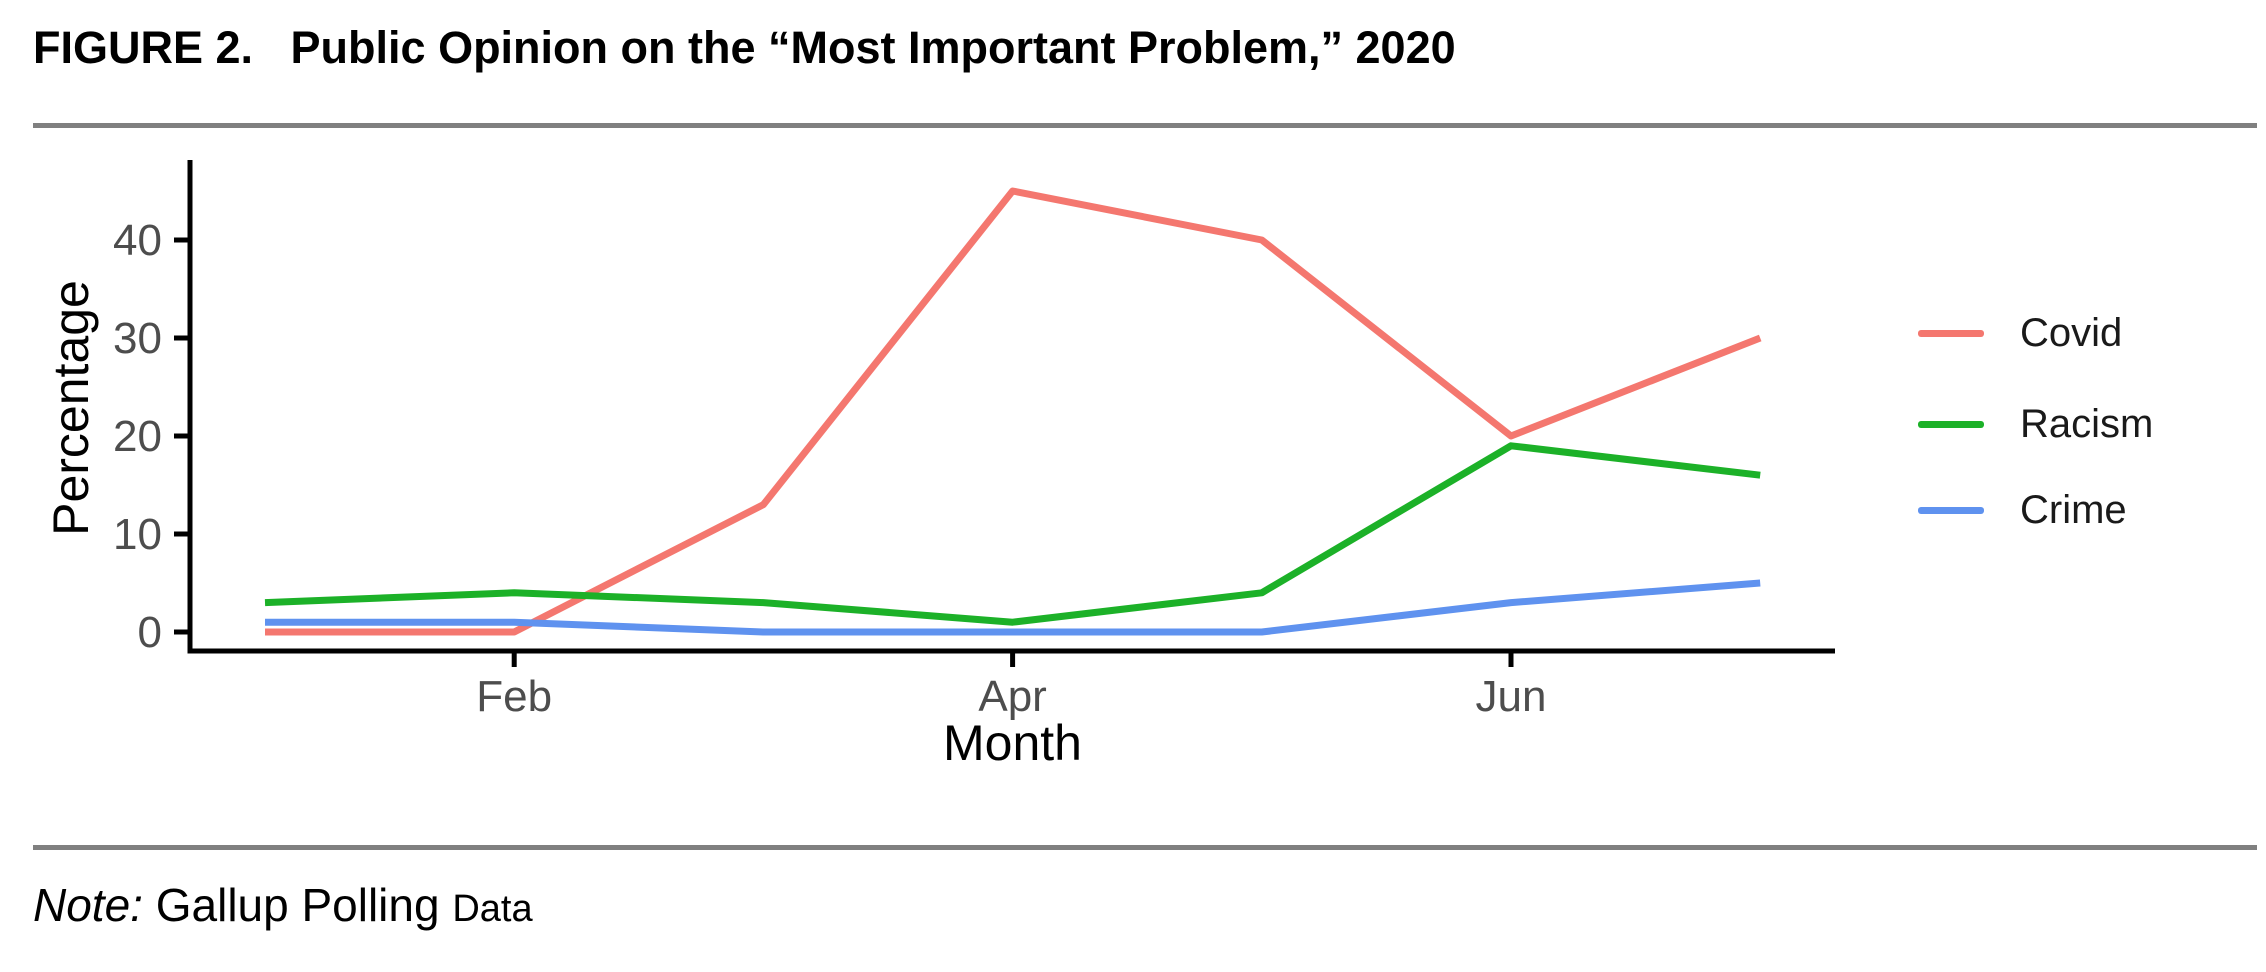  Describe the element at coordinates (150, 632) in the screenshot. I see `y-tick-label: 0` at that location.